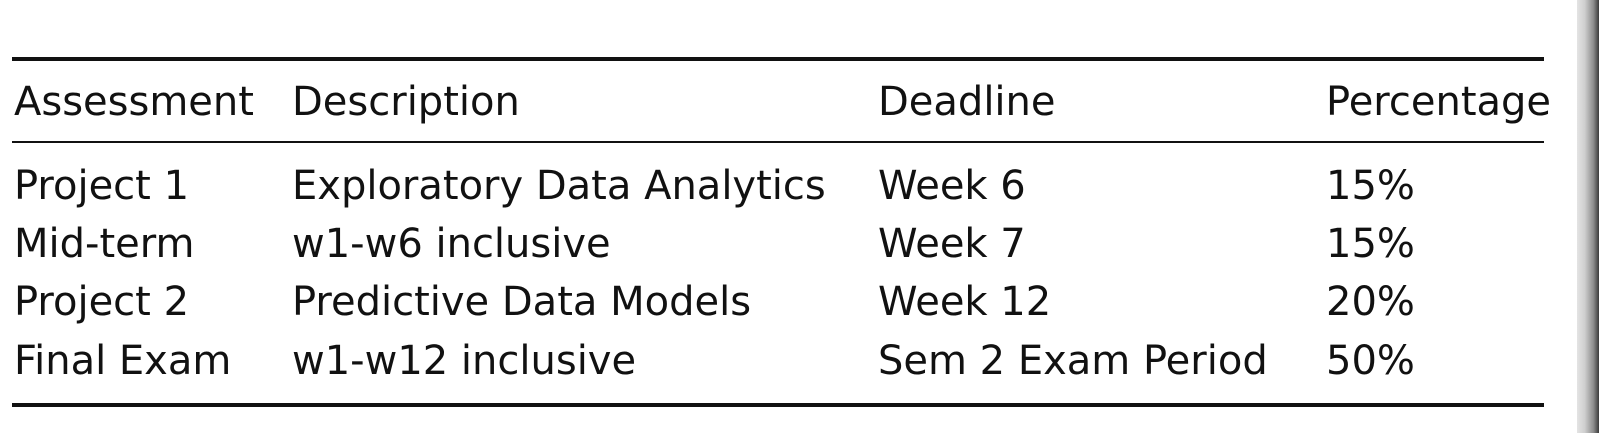 The width and height of the screenshot is (1599, 433). I want to click on percentage-cell: 20%, so click(1370, 302).